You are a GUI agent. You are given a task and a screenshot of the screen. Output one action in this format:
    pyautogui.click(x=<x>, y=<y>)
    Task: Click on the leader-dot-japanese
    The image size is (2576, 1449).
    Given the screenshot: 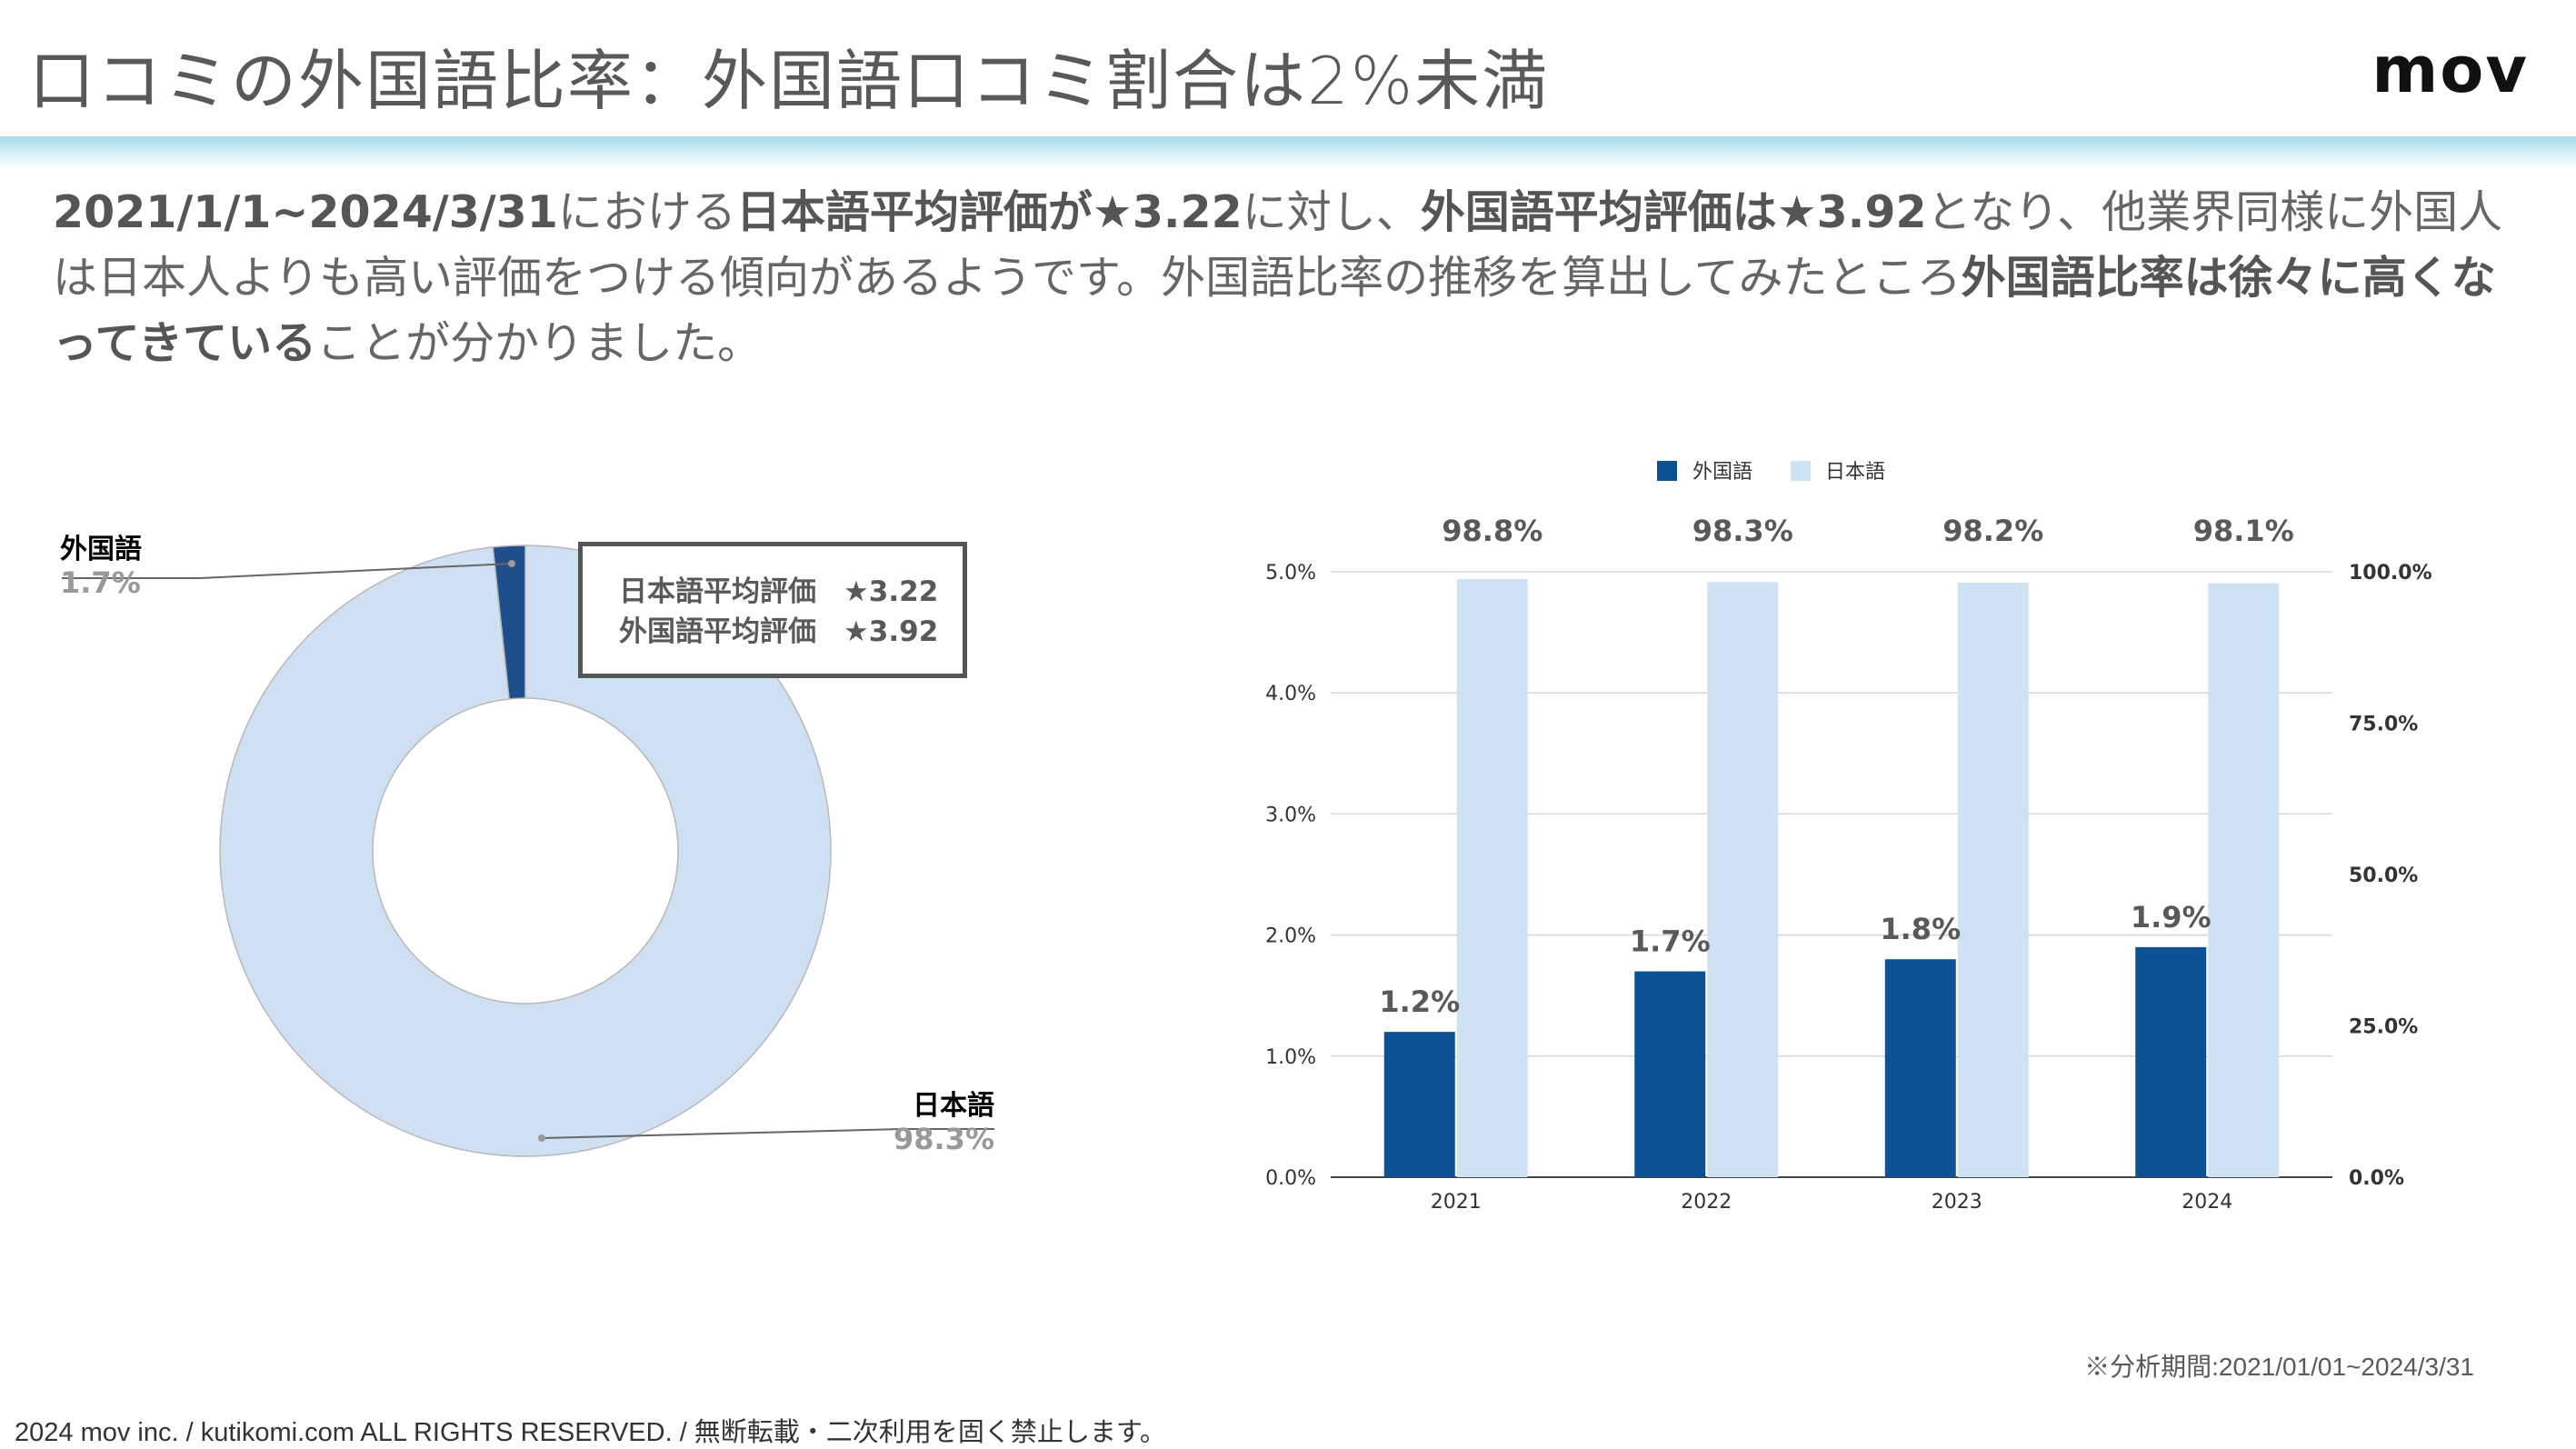 What is the action you would take?
    pyautogui.click(x=541, y=1138)
    